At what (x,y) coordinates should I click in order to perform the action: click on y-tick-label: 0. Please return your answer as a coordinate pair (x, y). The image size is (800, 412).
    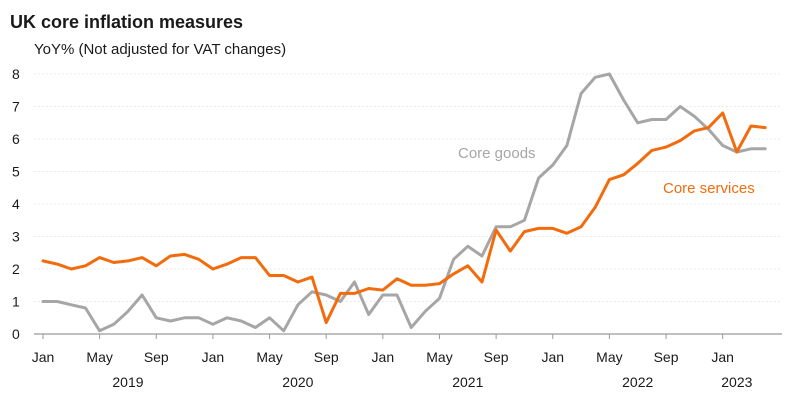
    Looking at the image, I should click on (16, 334).